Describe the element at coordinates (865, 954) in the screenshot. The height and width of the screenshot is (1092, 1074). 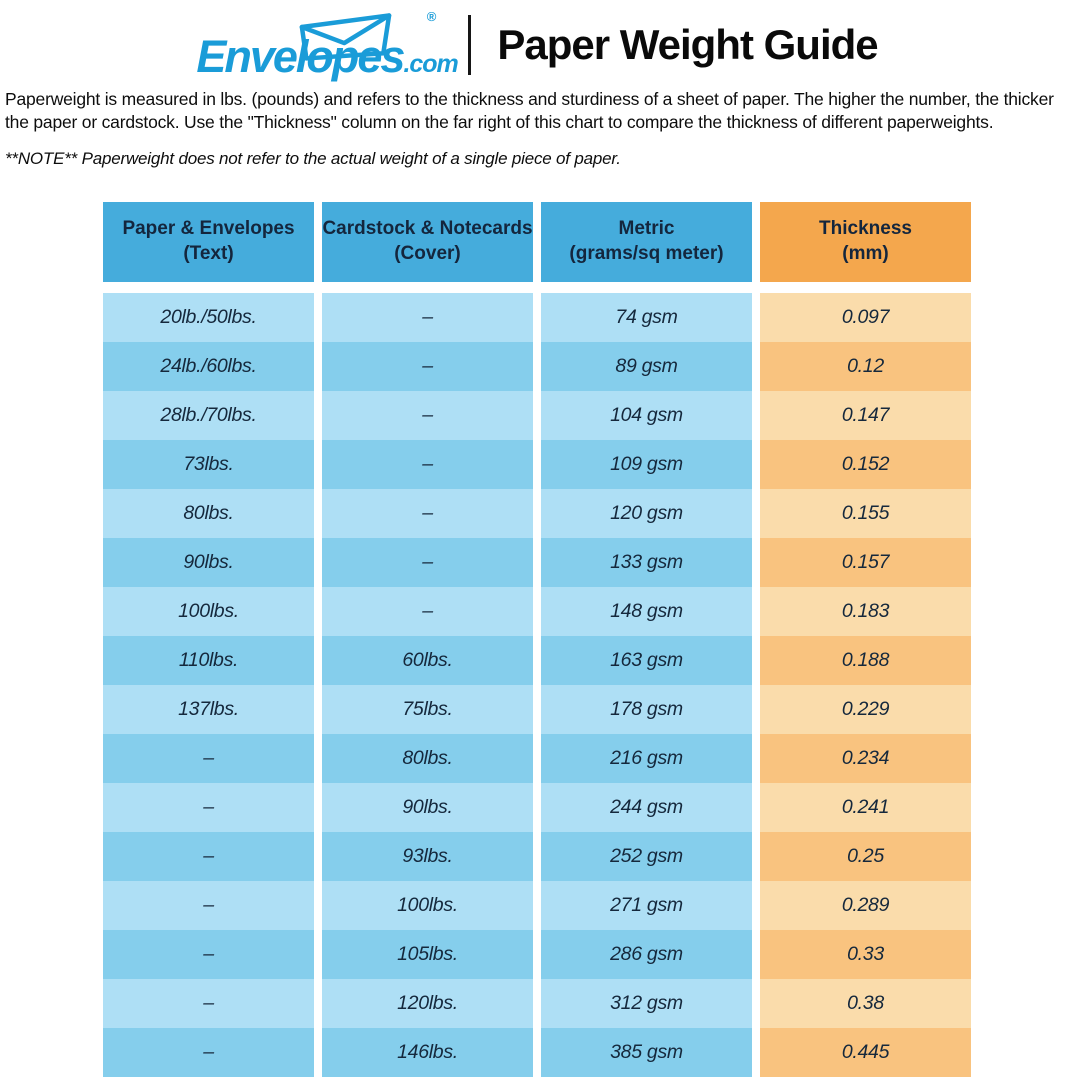
I see `cell-thickness: 0.33` at that location.